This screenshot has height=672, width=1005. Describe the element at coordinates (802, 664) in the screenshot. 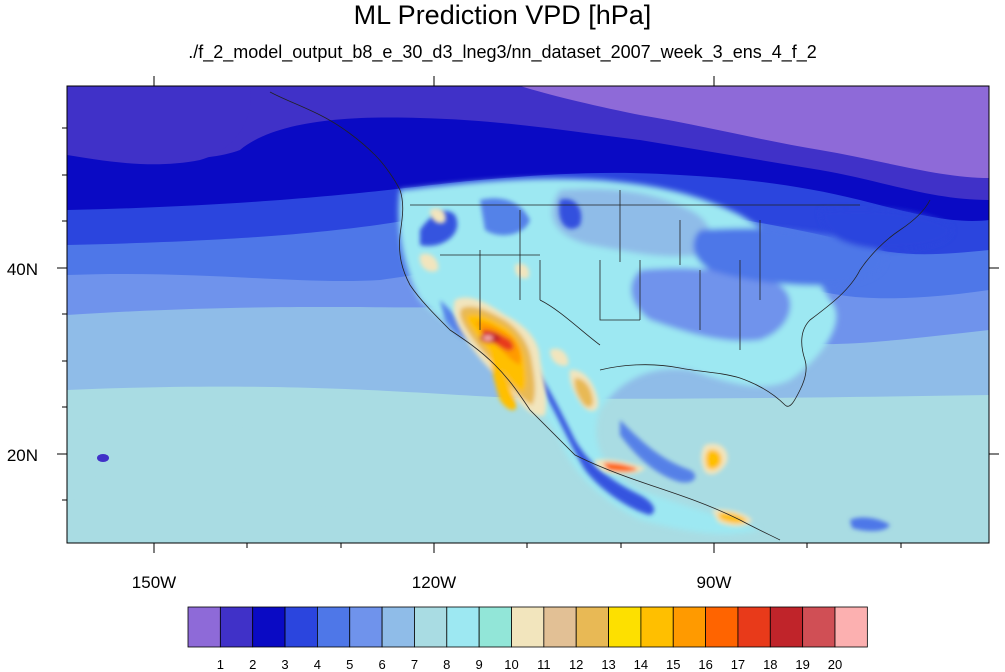

I see `colorbar-label-19: 19` at that location.